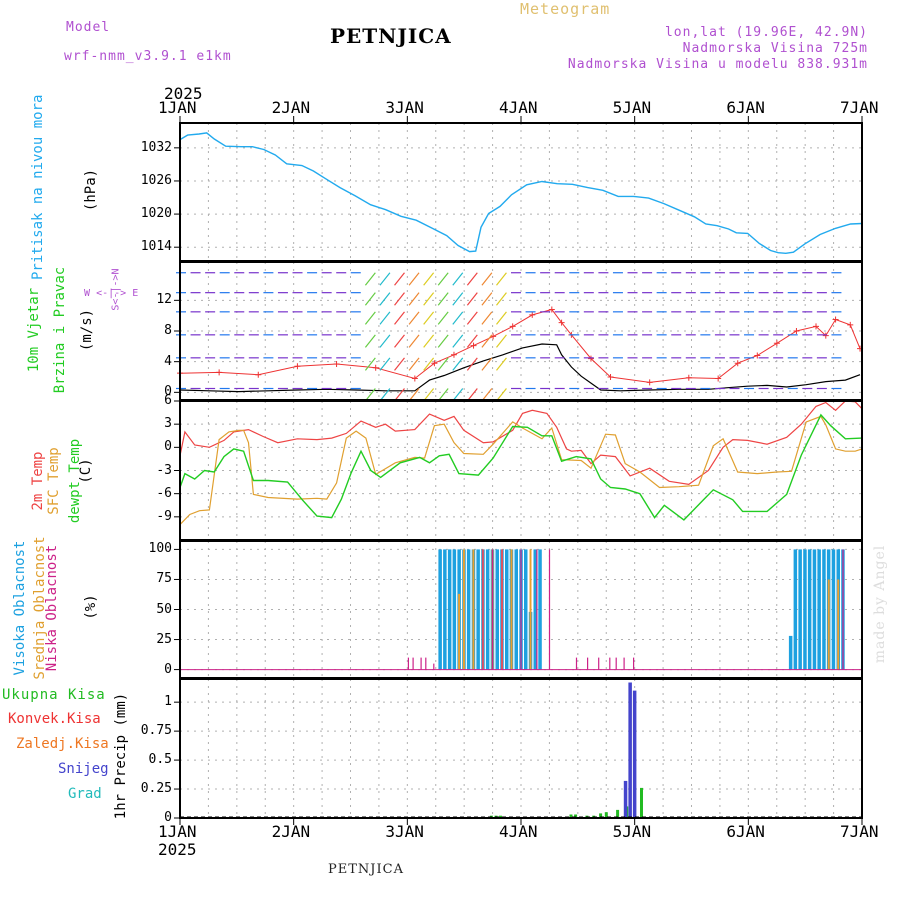 The height and width of the screenshot is (900, 900). Describe the element at coordinates (111, 293) in the screenshot. I see `compass-arrows-we: <-|->` at that location.